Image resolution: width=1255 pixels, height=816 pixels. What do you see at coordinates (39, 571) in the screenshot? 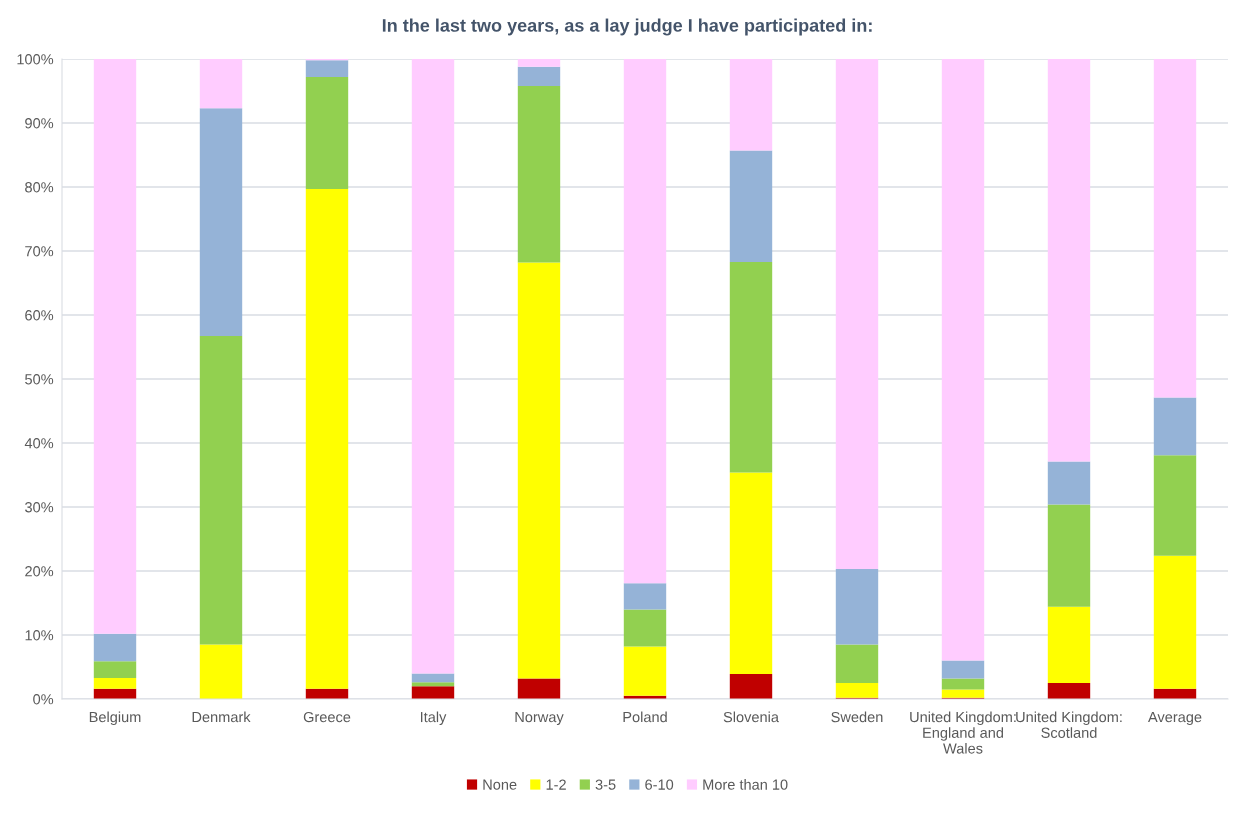
I see `y-tick-label: 20%` at bounding box center [39, 571].